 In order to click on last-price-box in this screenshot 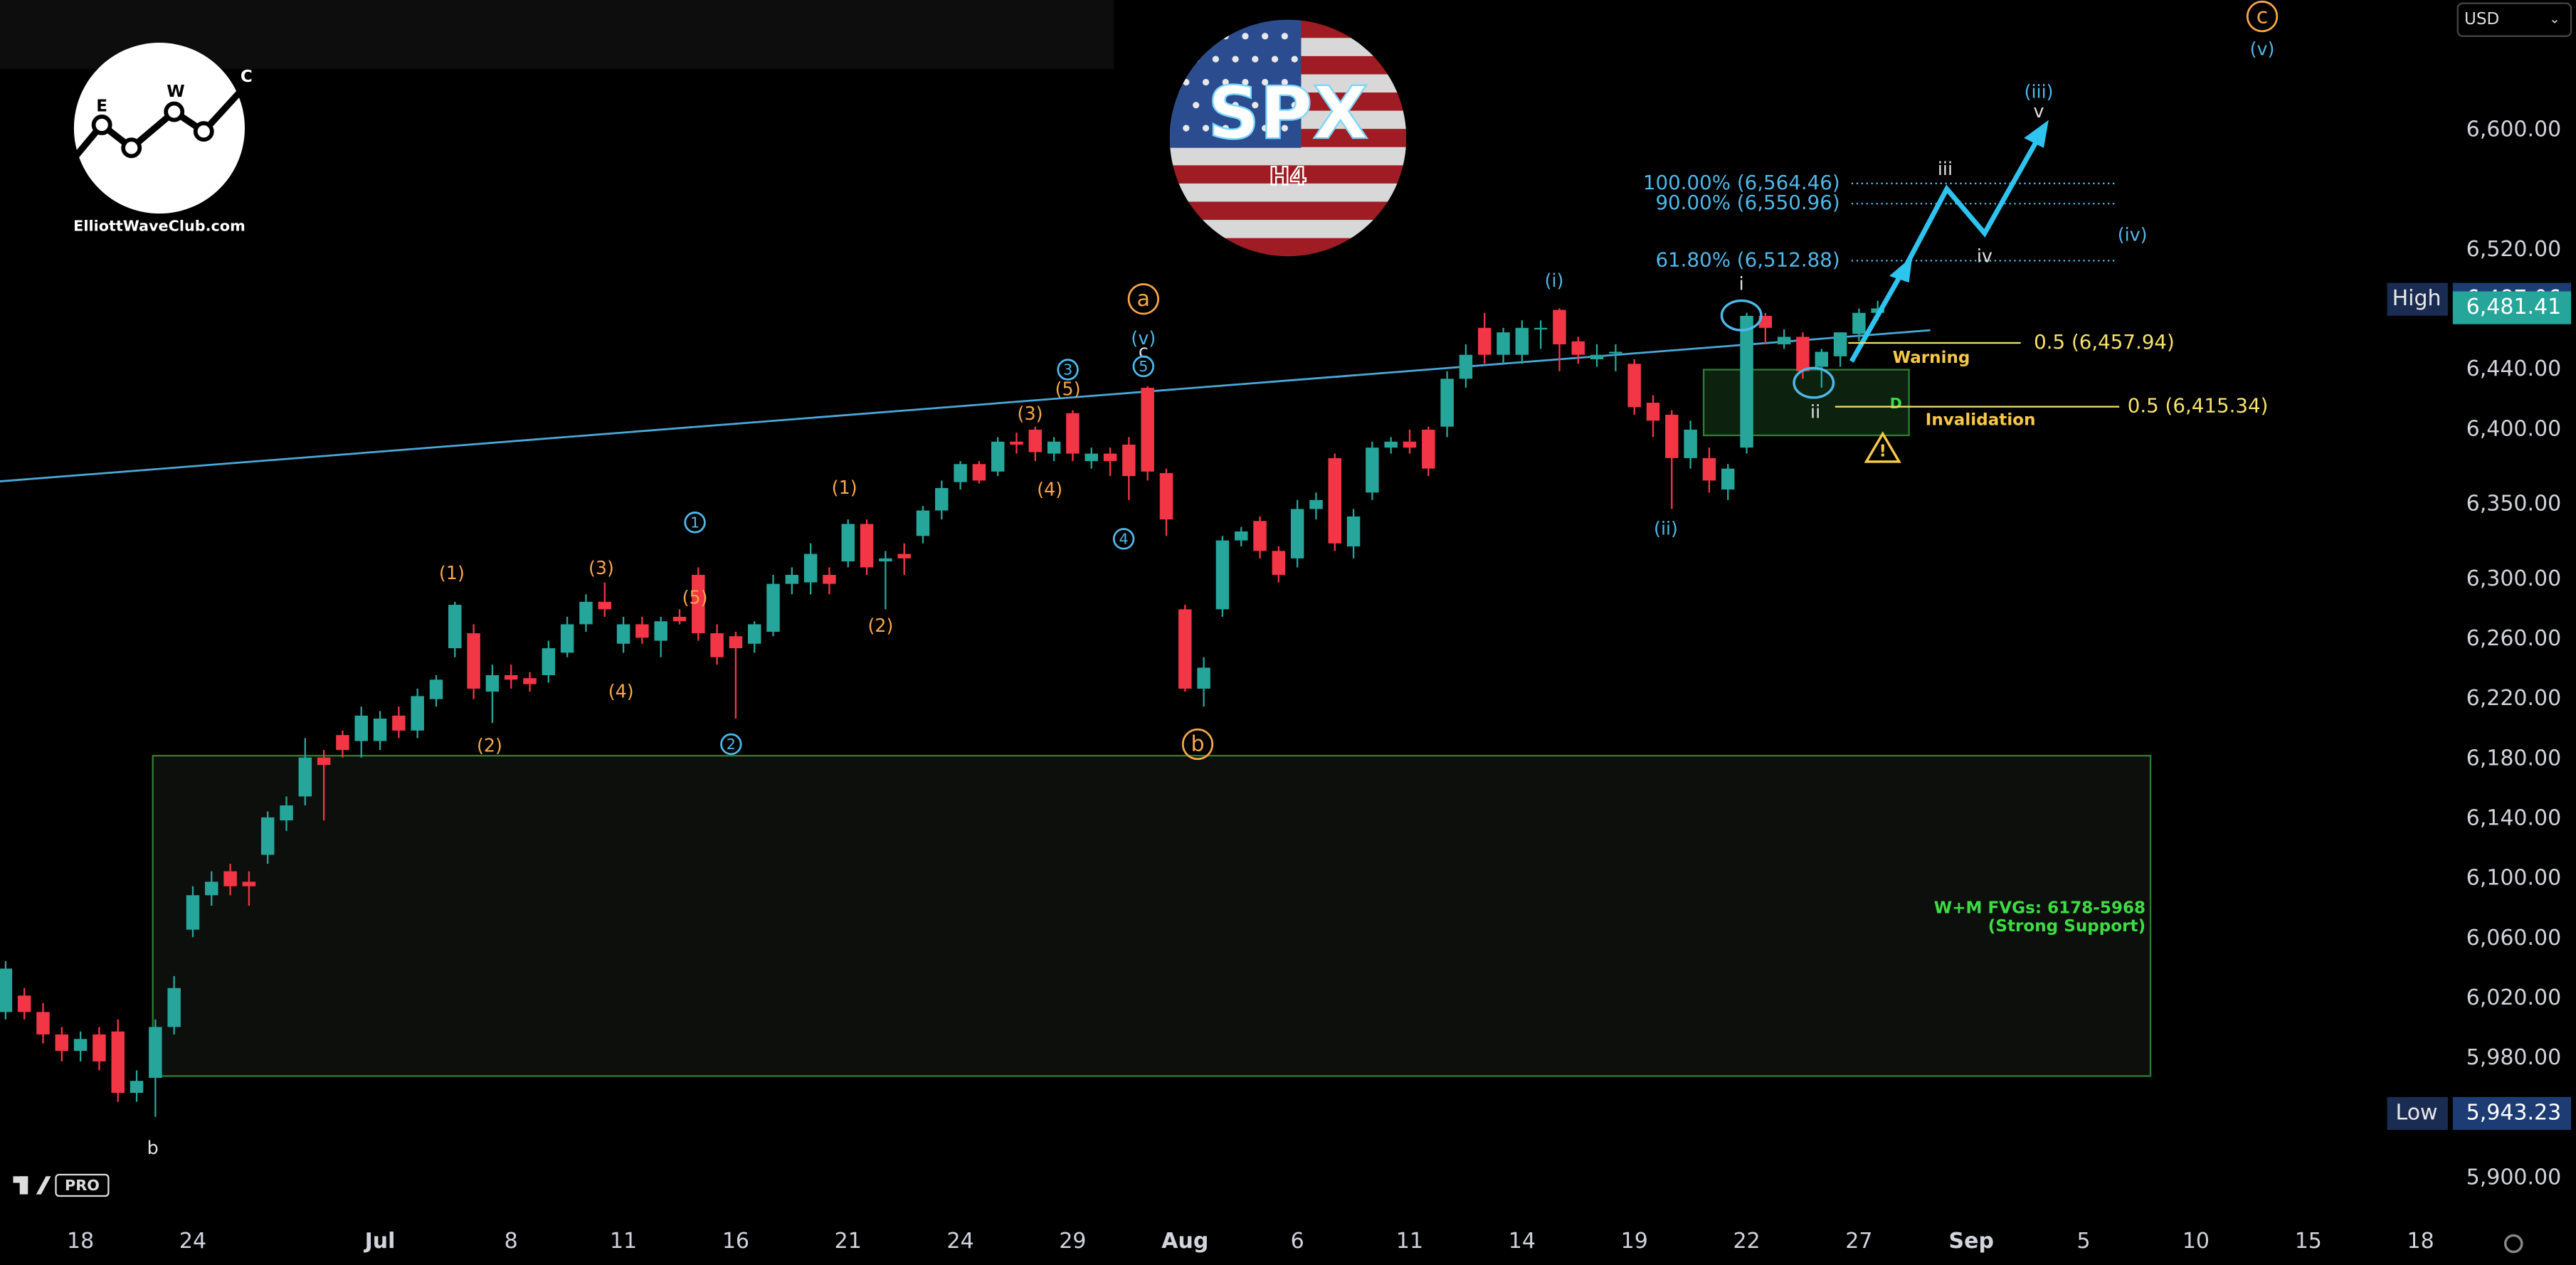, I will do `click(2512, 307)`.